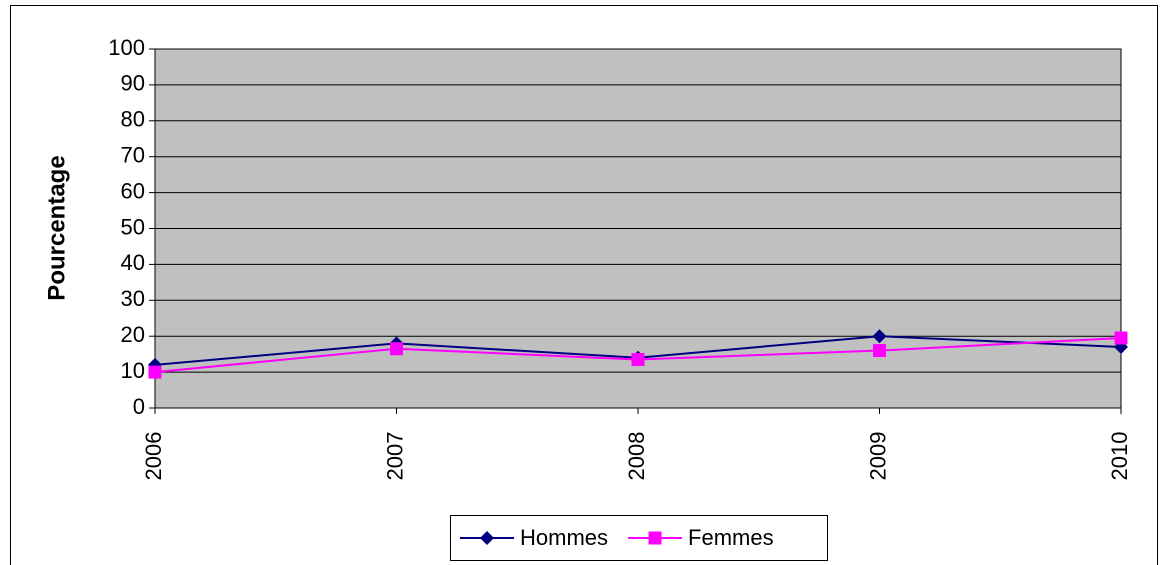 The image size is (1160, 565). Describe the element at coordinates (133, 262) in the screenshot. I see `y-tick-label: 40` at that location.